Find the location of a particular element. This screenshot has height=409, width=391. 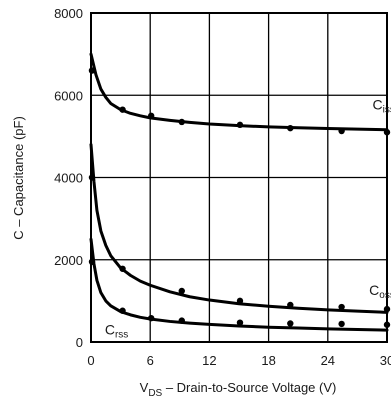

y-tick-label: 4000 is located at coordinates (68, 178).